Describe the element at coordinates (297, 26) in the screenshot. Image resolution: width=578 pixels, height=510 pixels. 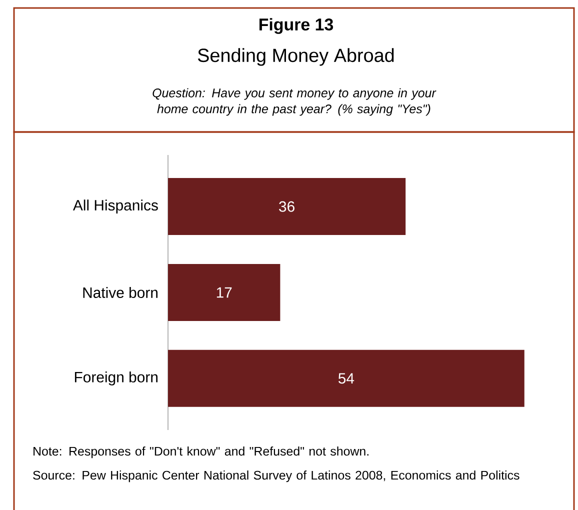
I see `chart-title: Figure 13` at that location.